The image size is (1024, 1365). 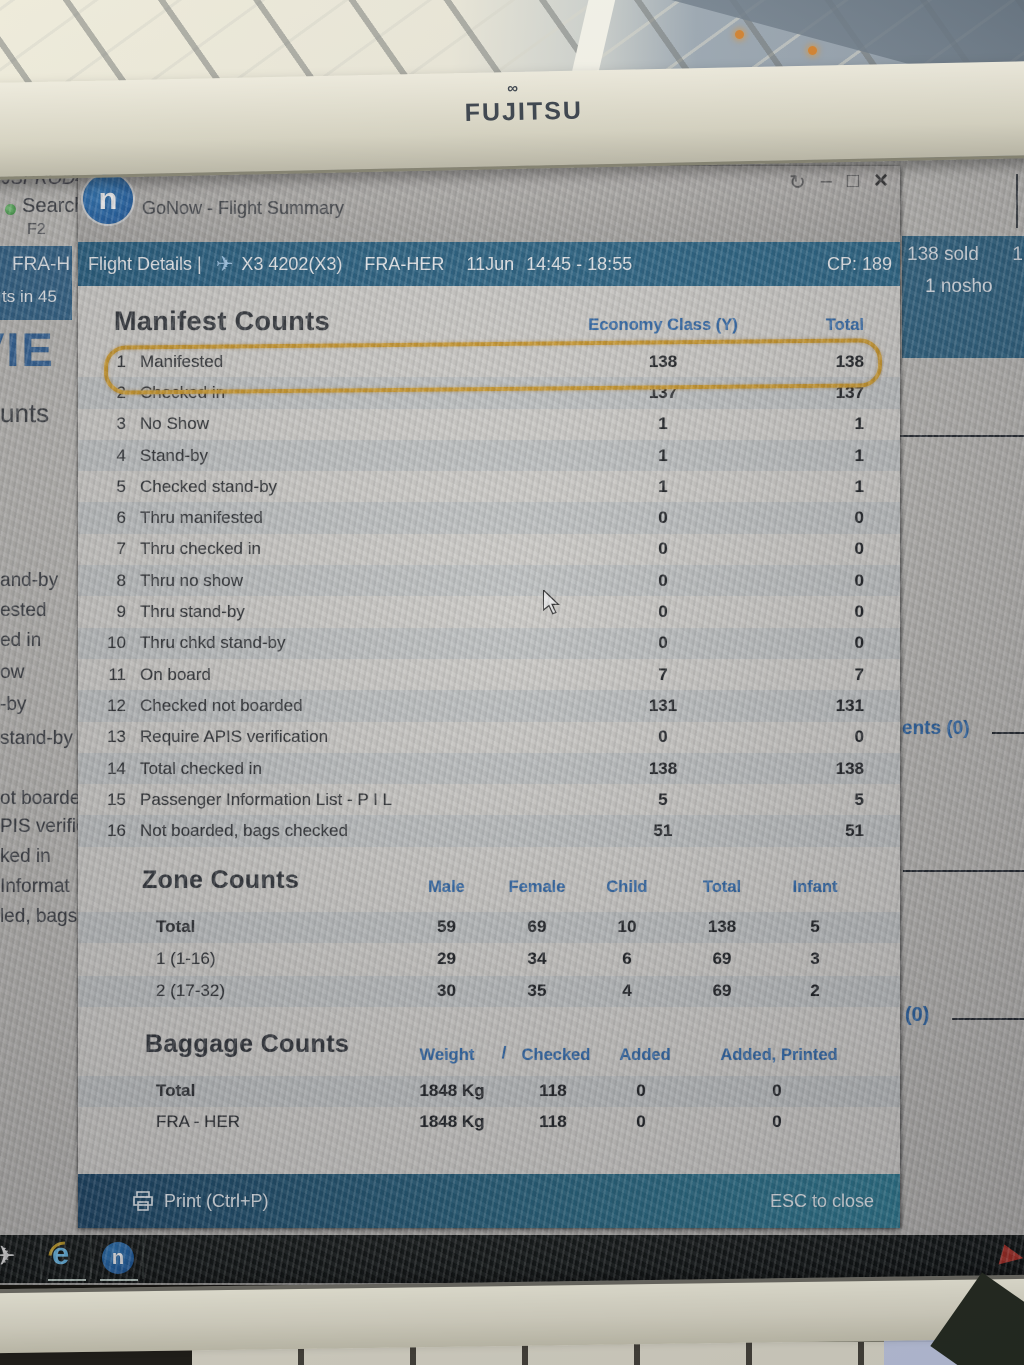 What do you see at coordinates (404, 263) in the screenshot?
I see `flight-route: FRA-HER` at bounding box center [404, 263].